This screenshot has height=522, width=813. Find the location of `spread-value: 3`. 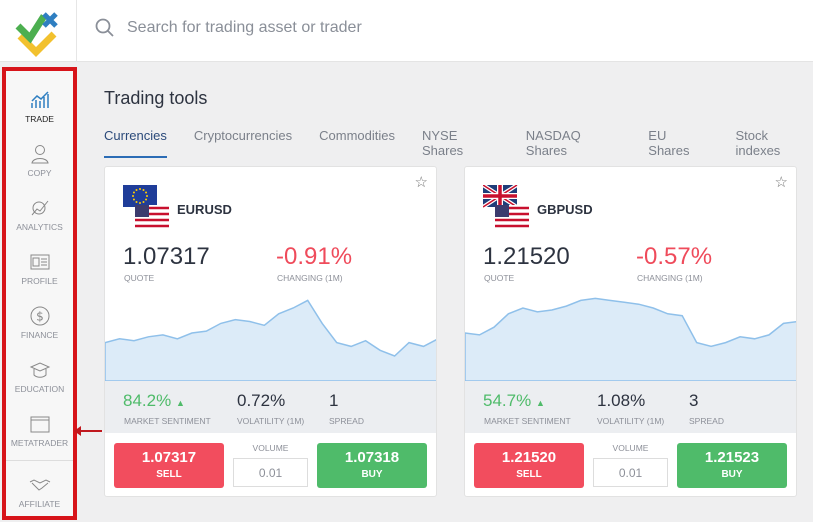

spread-value: 3 is located at coordinates (694, 400).